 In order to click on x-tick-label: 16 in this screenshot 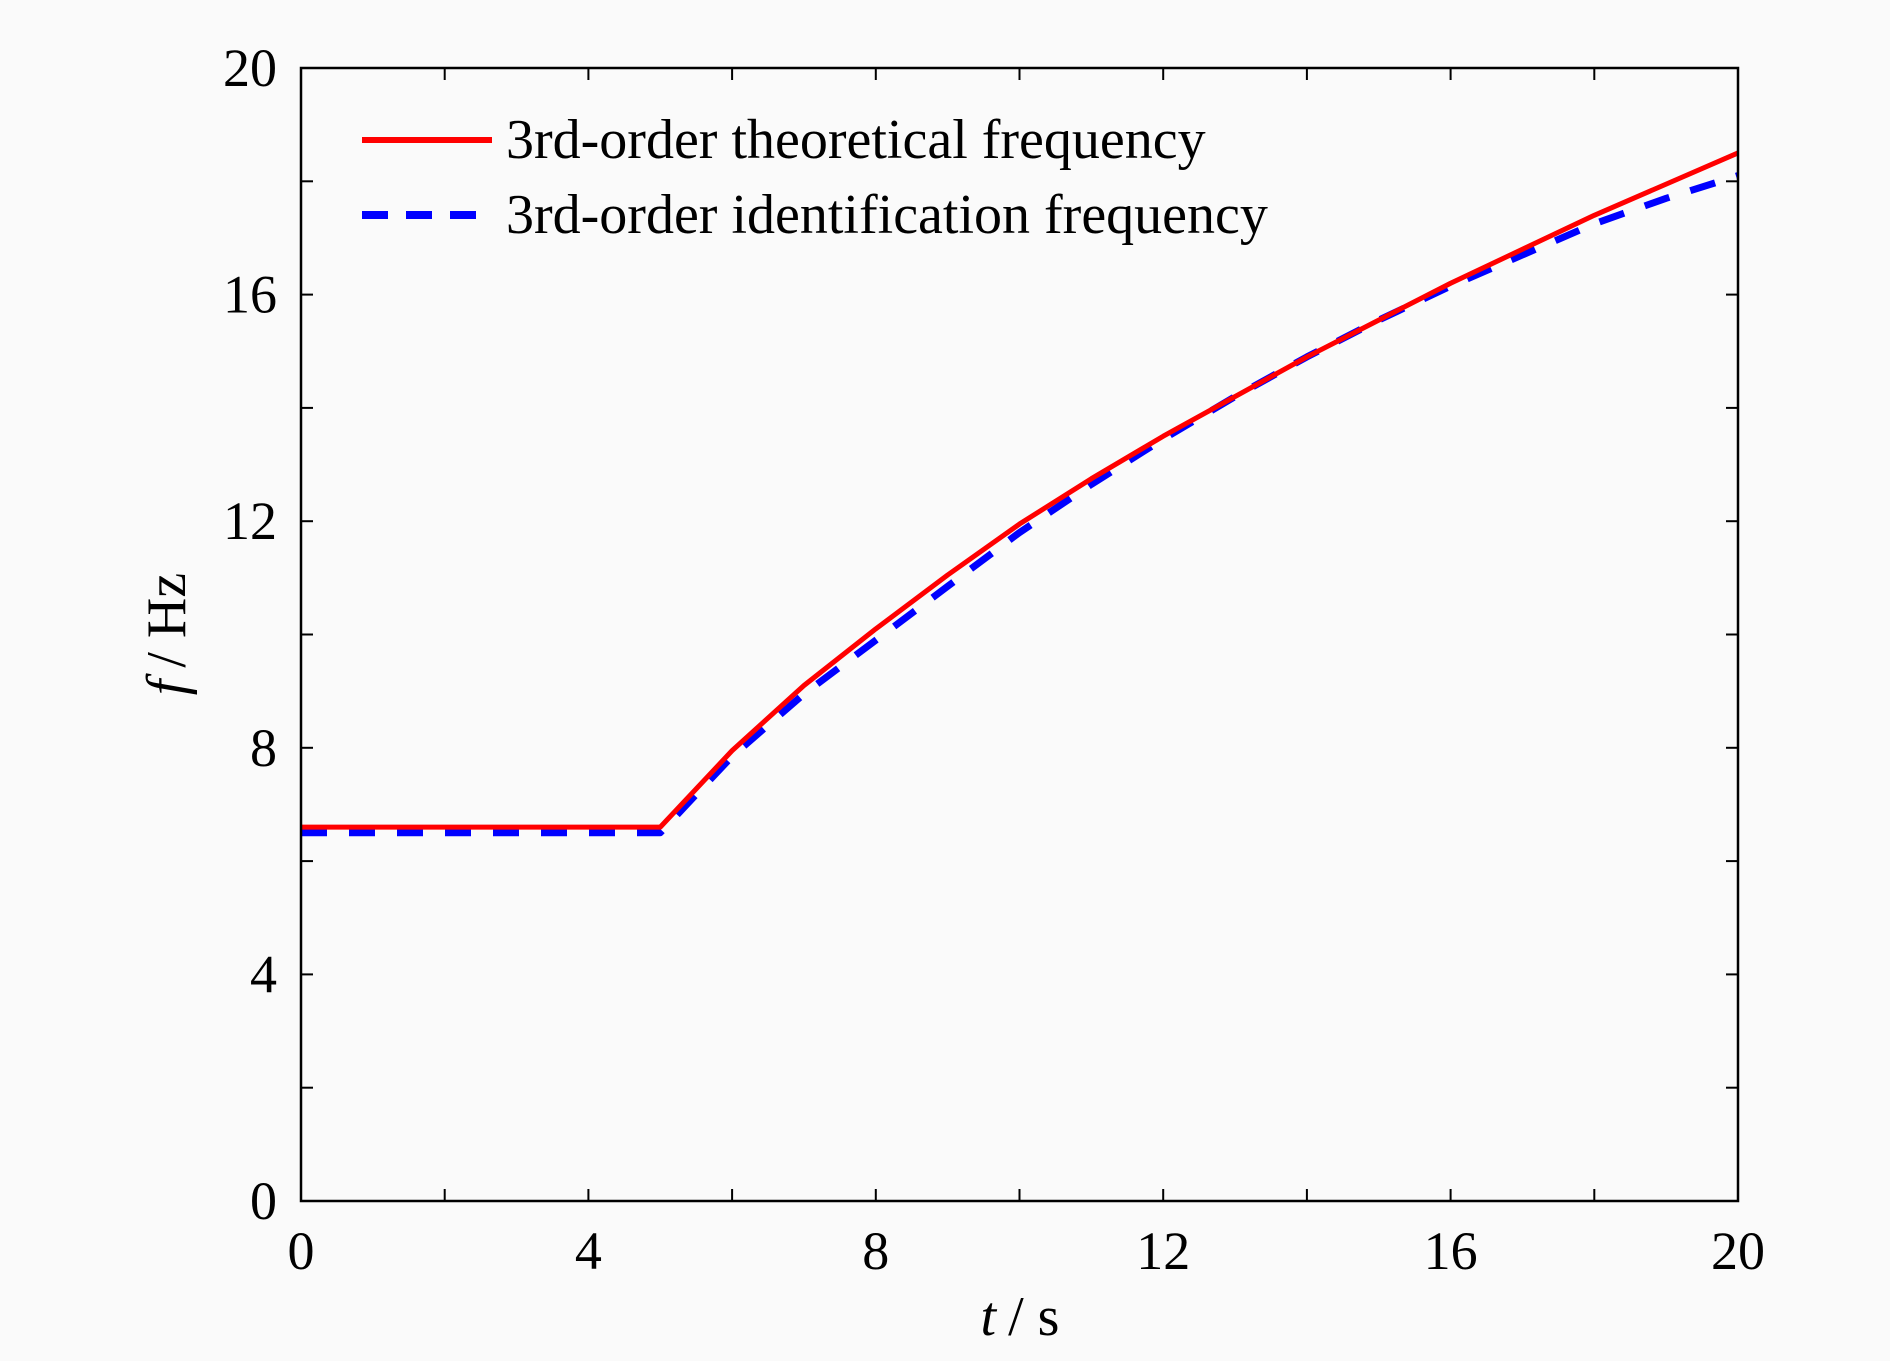, I will do `click(1451, 1251)`.